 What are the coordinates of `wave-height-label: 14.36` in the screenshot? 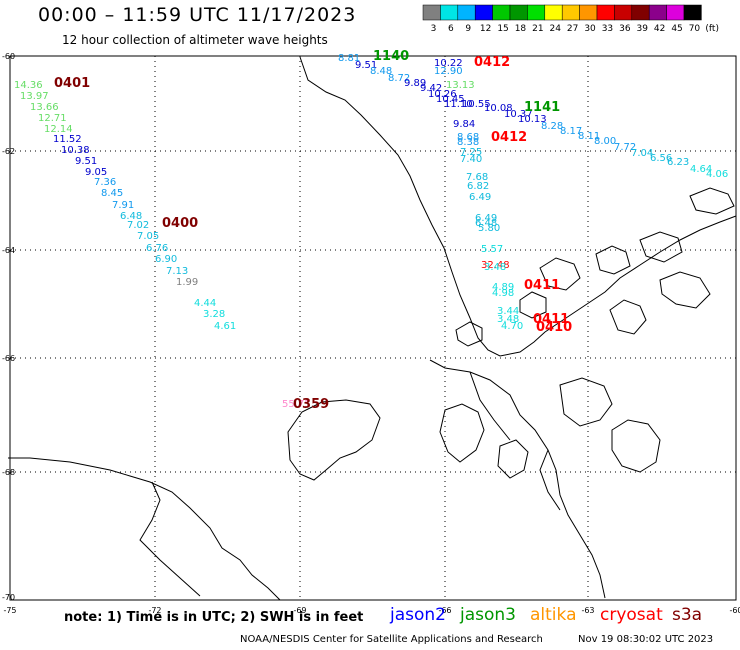 It's located at (28, 85).